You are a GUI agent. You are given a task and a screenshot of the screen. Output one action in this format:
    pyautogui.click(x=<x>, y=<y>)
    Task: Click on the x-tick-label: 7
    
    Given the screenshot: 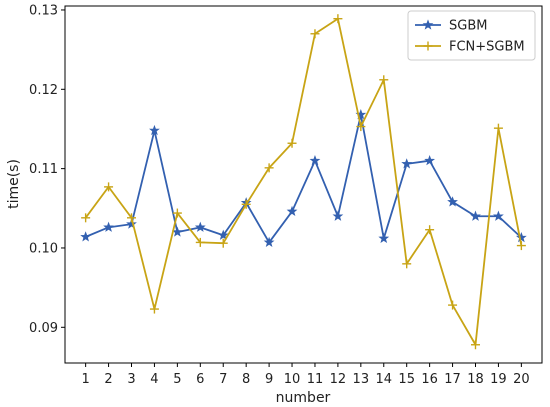 What is the action you would take?
    pyautogui.click(x=223, y=379)
    